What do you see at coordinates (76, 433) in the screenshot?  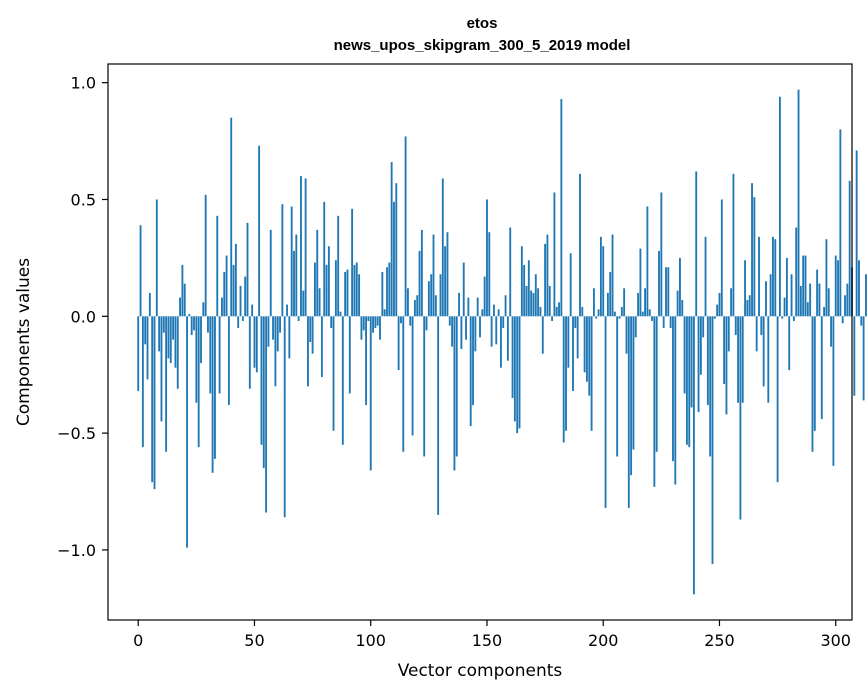 I see `y-tick-label: −0.5` at bounding box center [76, 433].